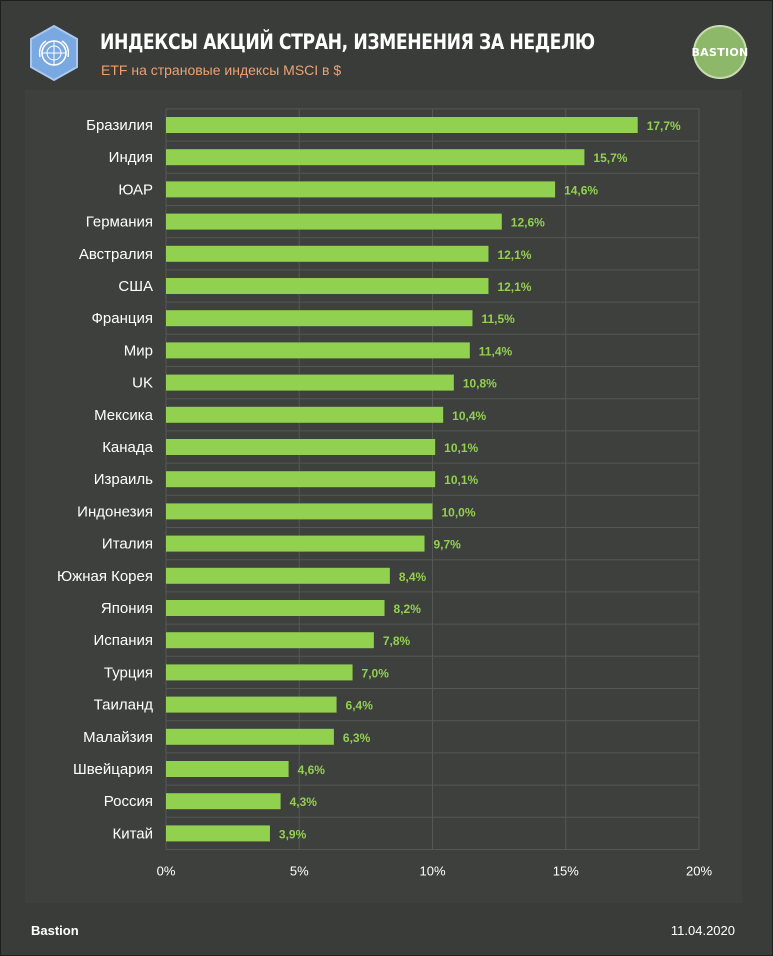  I want to click on x-tick-label: 10%, so click(432, 871).